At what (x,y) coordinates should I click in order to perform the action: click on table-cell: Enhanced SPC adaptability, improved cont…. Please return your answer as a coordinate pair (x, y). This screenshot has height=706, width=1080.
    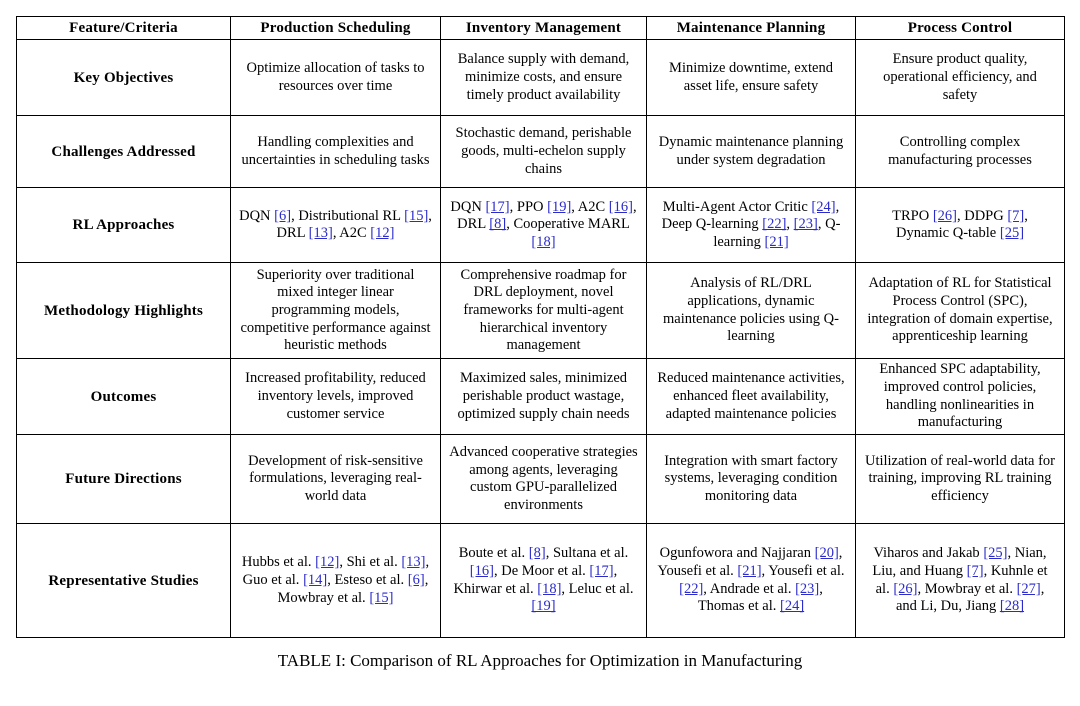
    Looking at the image, I should click on (960, 397).